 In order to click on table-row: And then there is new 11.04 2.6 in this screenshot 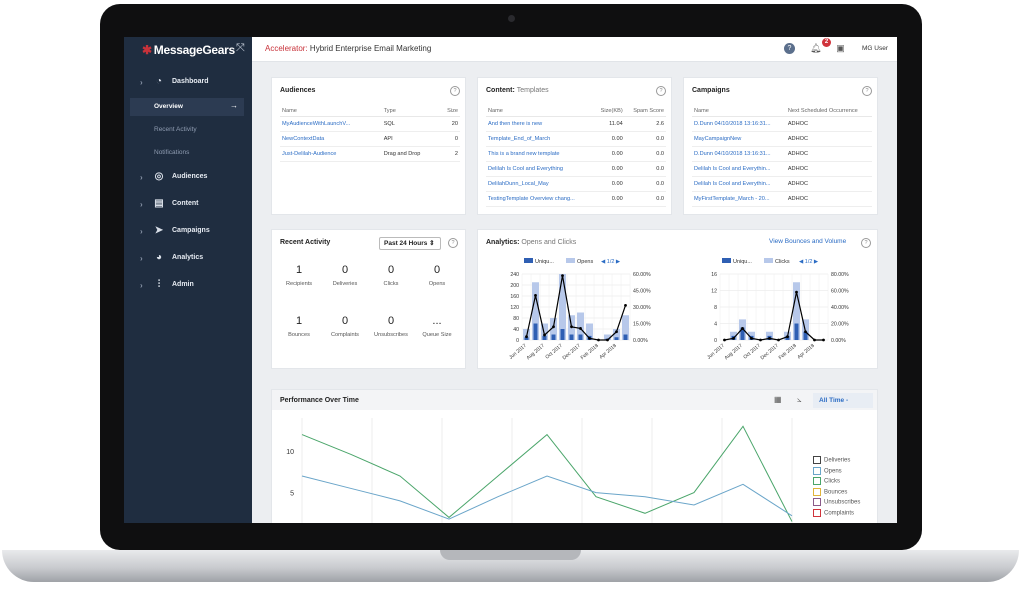, I will do `click(576, 124)`.